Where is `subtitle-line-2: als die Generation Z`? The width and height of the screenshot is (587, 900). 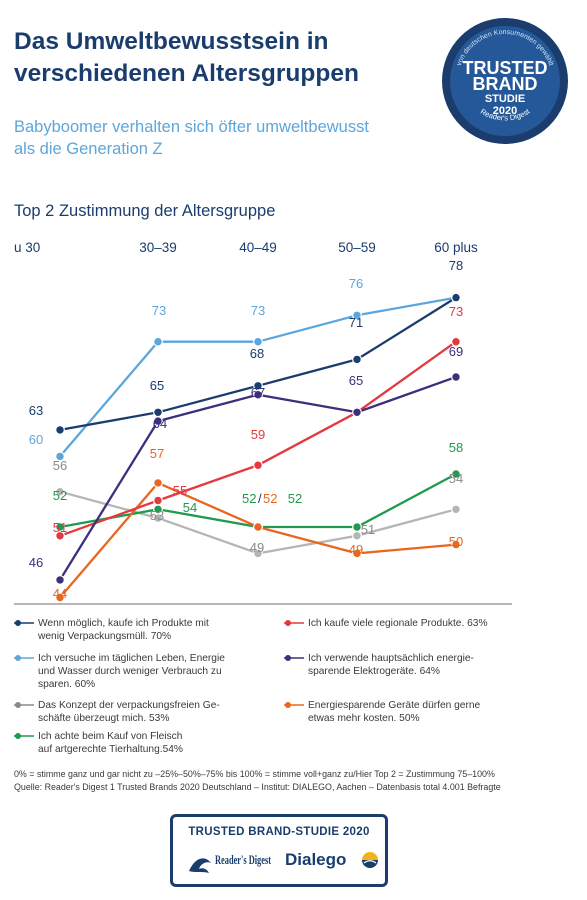
subtitle-line-2: als die Generation Z is located at coordinates (88, 149).